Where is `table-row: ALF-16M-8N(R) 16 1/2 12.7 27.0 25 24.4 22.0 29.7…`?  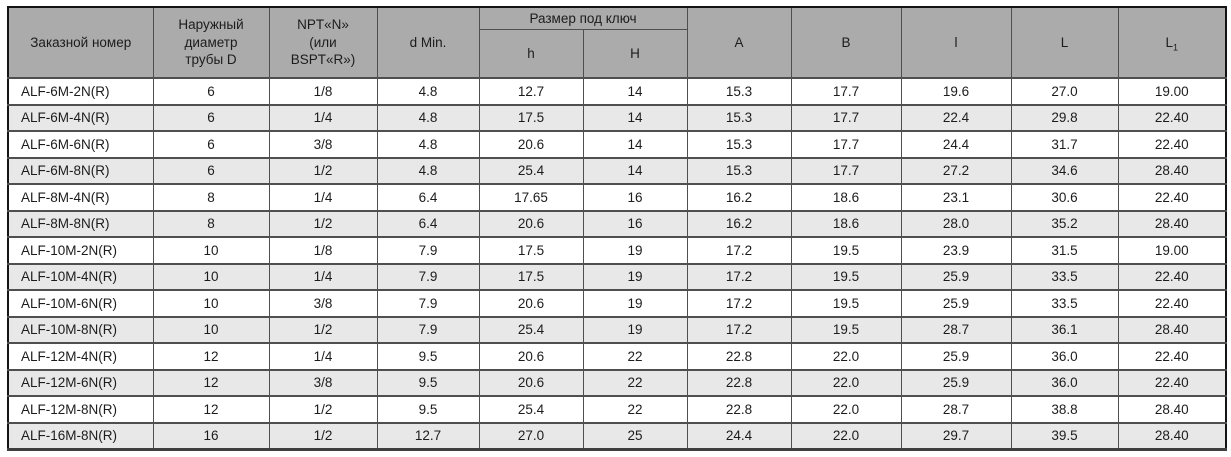 table-row: ALF-16M-8N(R) 16 1/2 12.7 27.0 25 24.4 22.0 29.7… is located at coordinates (617, 435).